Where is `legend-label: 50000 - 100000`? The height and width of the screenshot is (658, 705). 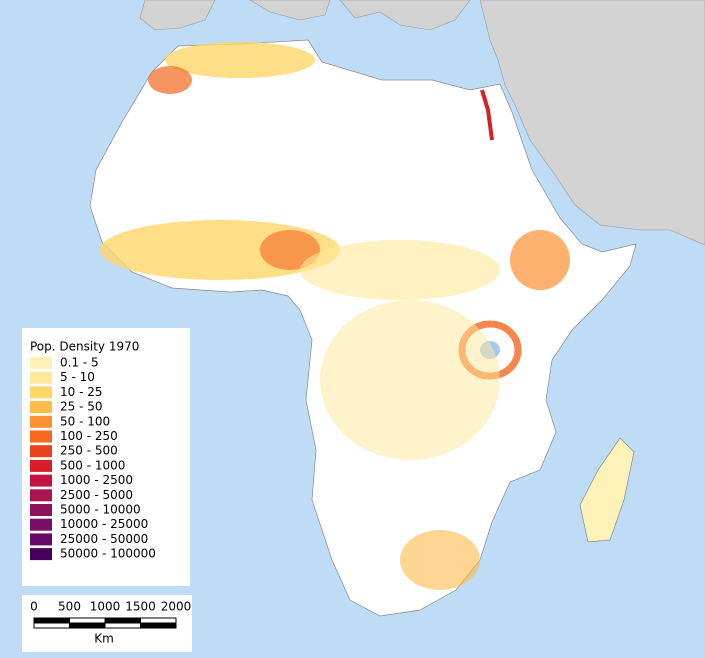 legend-label: 50000 - 100000 is located at coordinates (108, 554).